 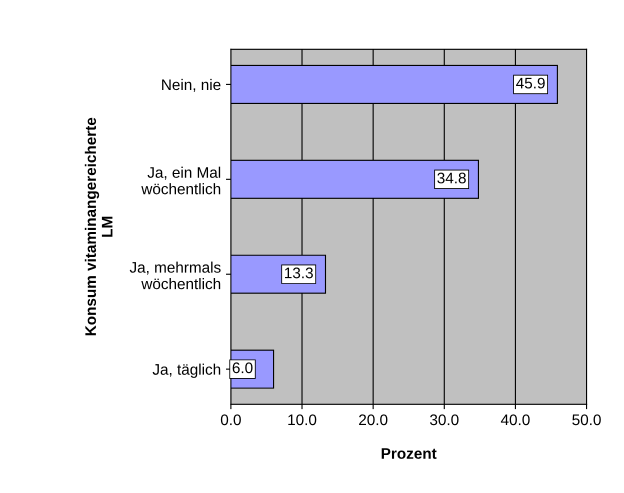 What do you see at coordinates (586, 420) in the screenshot?
I see `x-tick-label: 50.0` at bounding box center [586, 420].